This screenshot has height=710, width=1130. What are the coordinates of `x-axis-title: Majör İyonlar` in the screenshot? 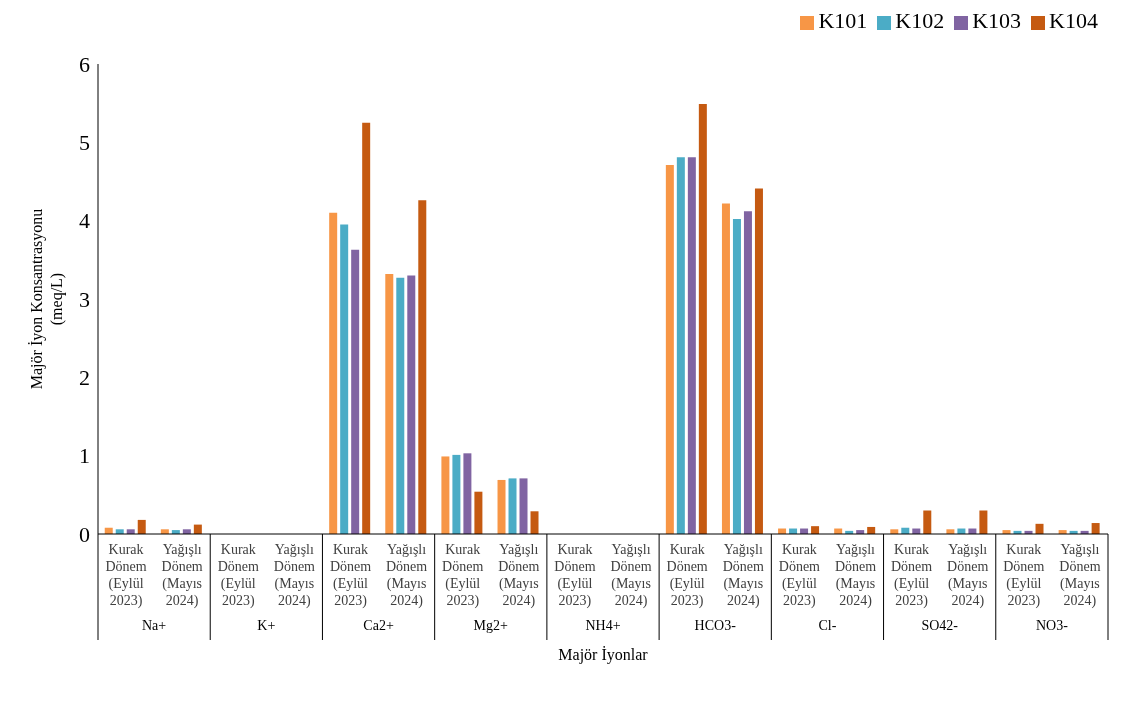 It's located at (603, 655).